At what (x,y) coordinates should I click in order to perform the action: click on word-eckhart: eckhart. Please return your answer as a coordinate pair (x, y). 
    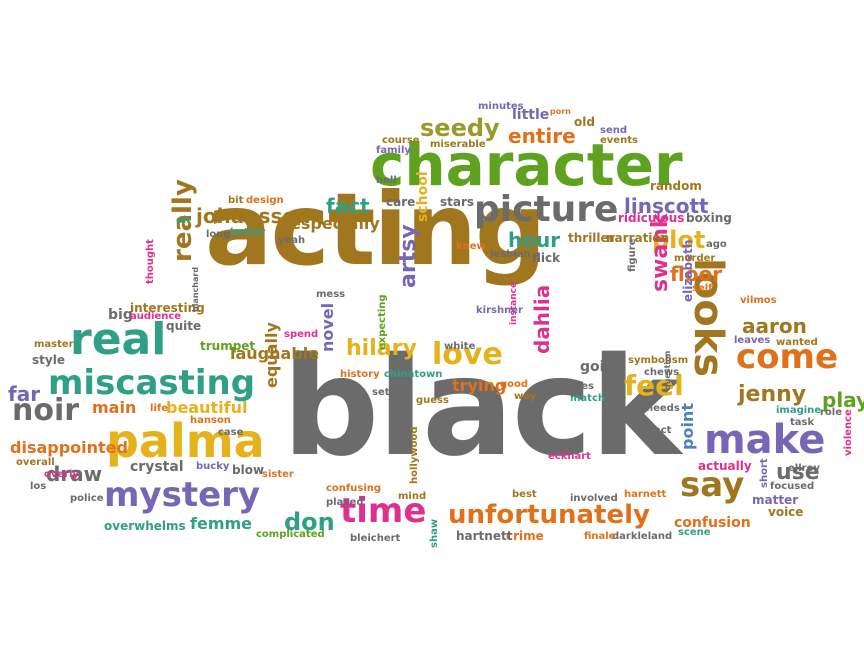
    Looking at the image, I should click on (569, 456).